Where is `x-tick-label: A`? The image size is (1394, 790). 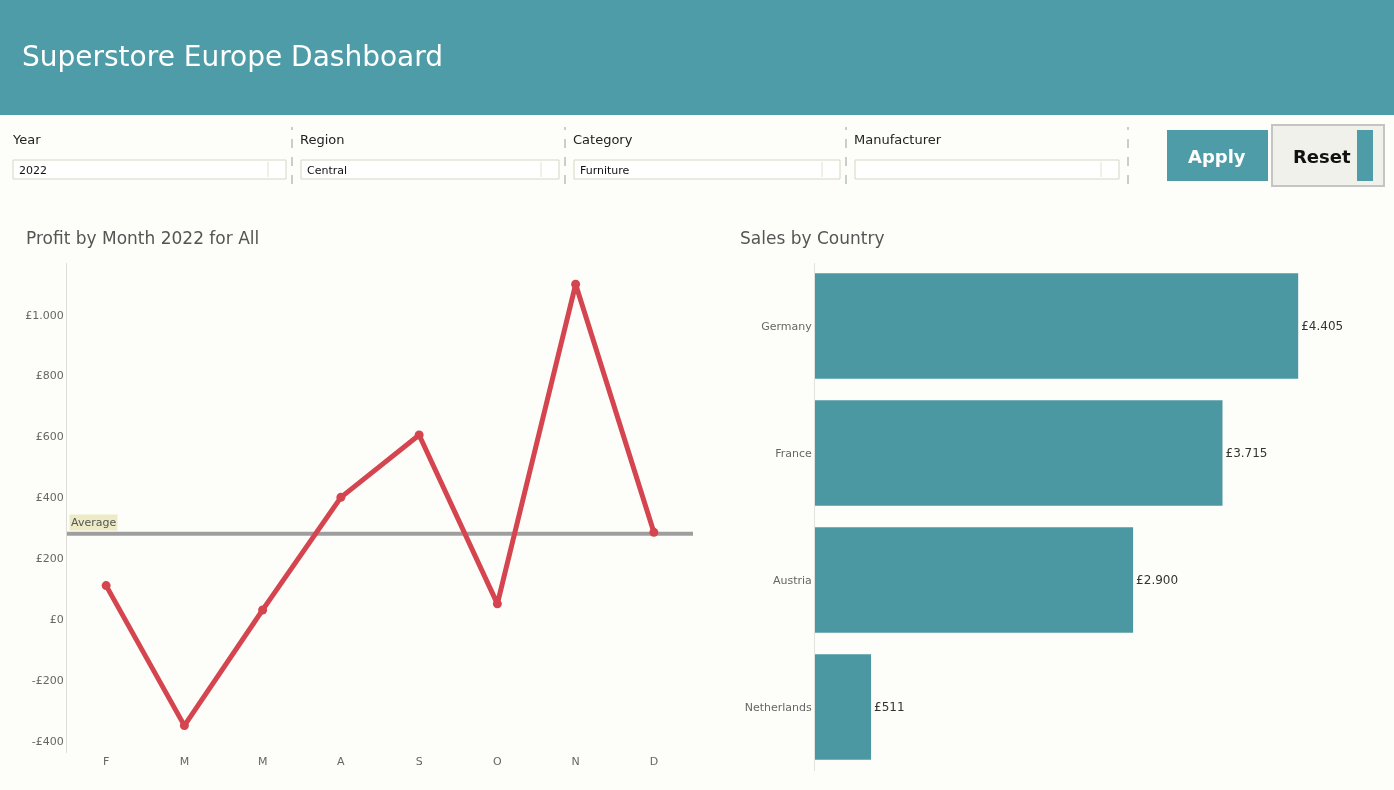
x-tick-label: A is located at coordinates (341, 761).